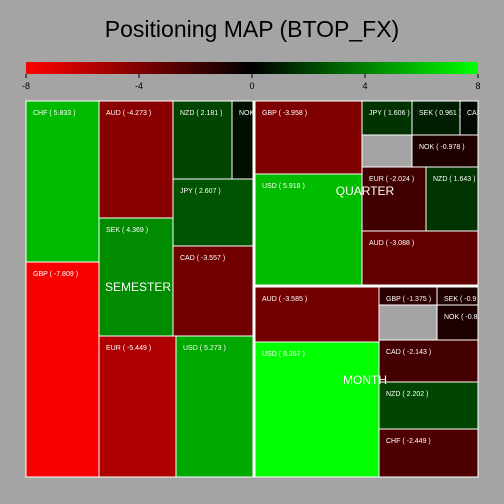 The image size is (504, 504). Describe the element at coordinates (364, 86) in the screenshot. I see `scale-tick-label: 4` at that location.